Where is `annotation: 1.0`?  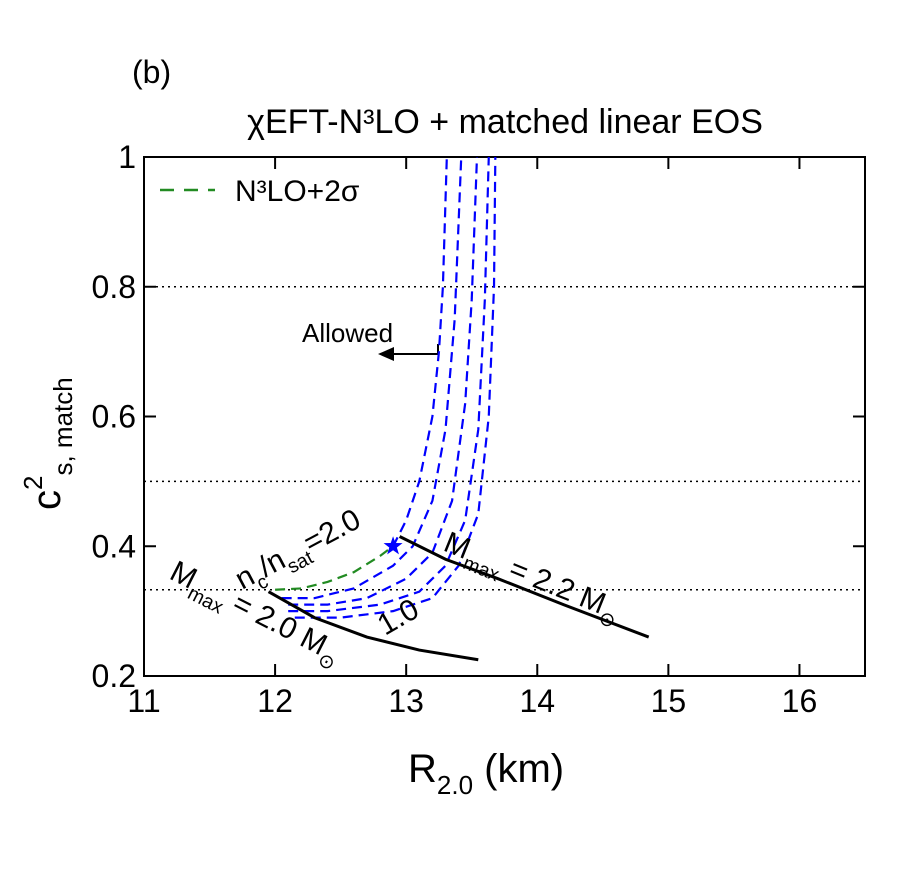
annotation: 1.0 is located at coordinates (398, 617).